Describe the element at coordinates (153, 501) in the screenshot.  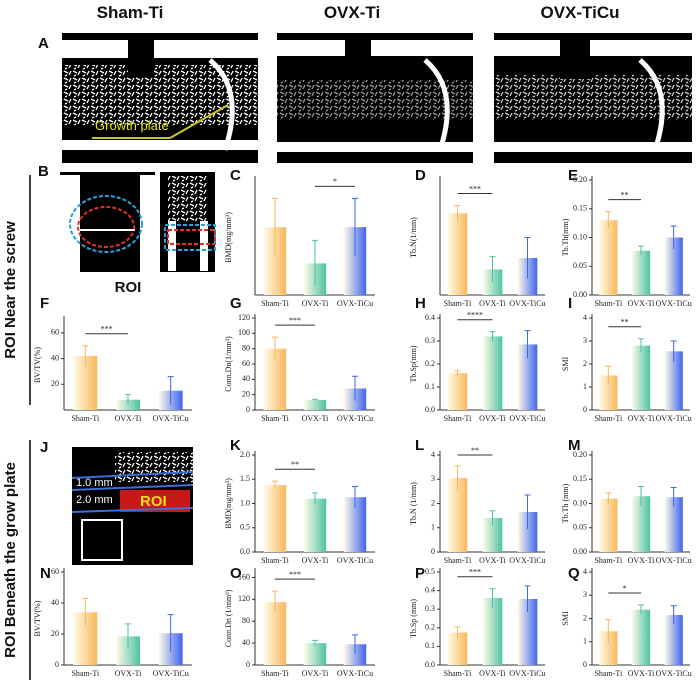
I see `roi-label: ROI` at that location.